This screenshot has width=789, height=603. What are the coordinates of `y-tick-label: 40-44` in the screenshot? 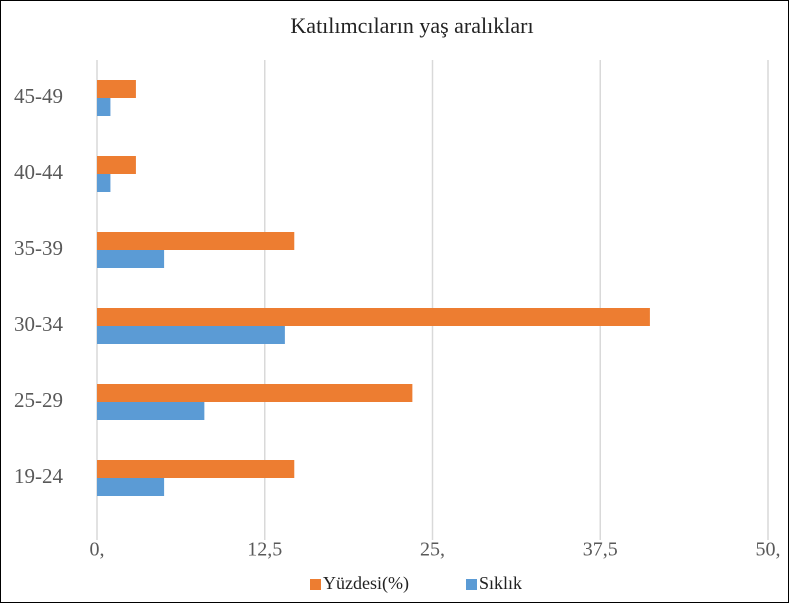 It's located at (38, 172).